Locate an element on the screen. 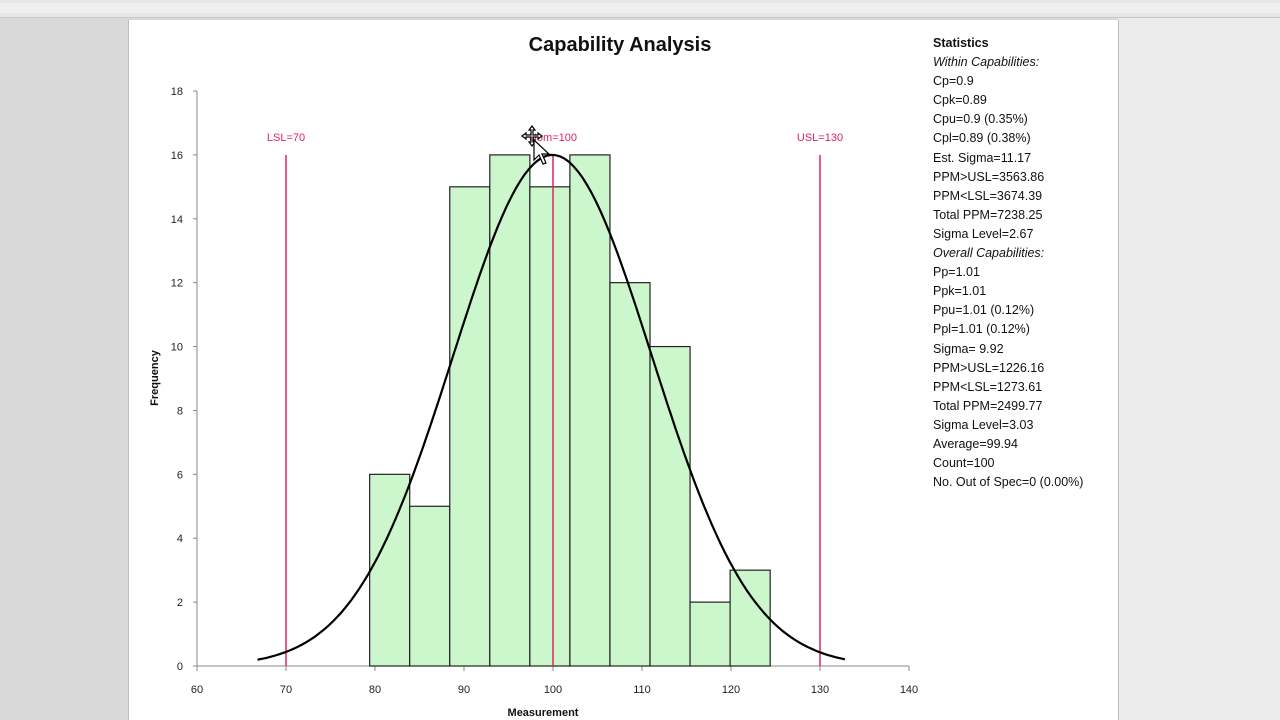 This screenshot has width=1280, height=720. stat-line: PPM>USL=1226.16 is located at coordinates (1008, 368).